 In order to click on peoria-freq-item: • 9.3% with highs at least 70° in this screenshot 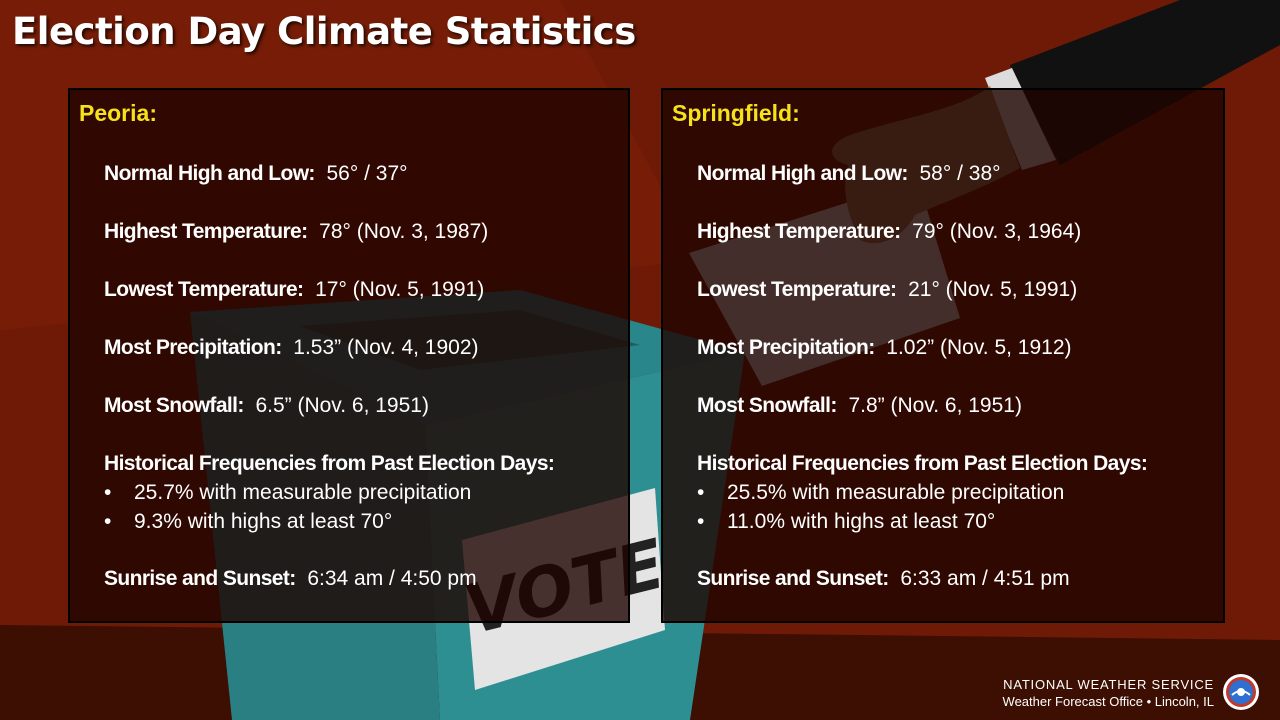, I will do `click(248, 522)`.